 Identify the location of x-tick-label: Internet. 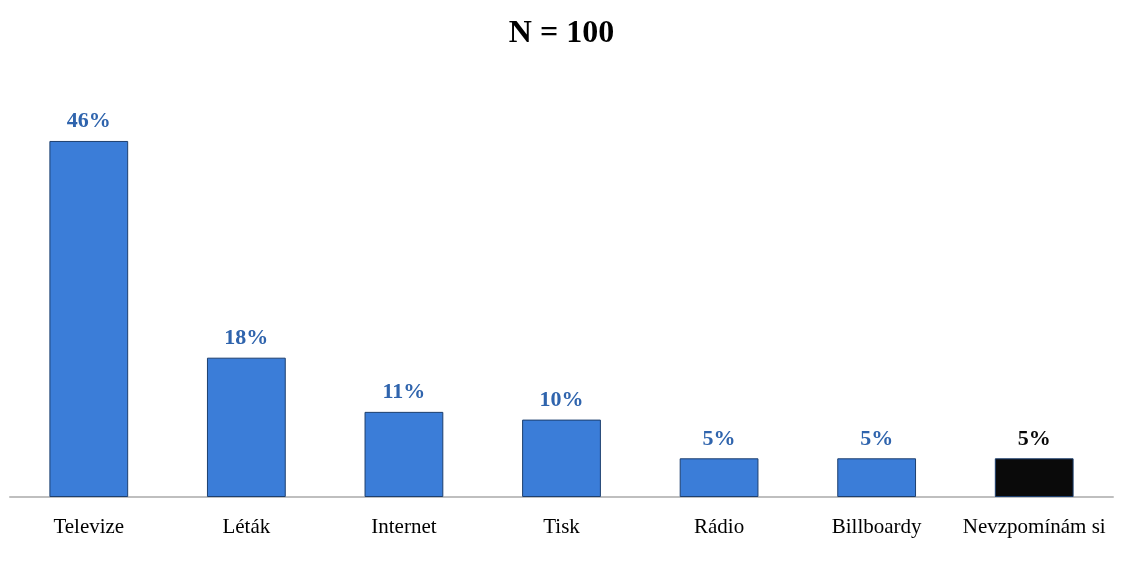
(404, 526).